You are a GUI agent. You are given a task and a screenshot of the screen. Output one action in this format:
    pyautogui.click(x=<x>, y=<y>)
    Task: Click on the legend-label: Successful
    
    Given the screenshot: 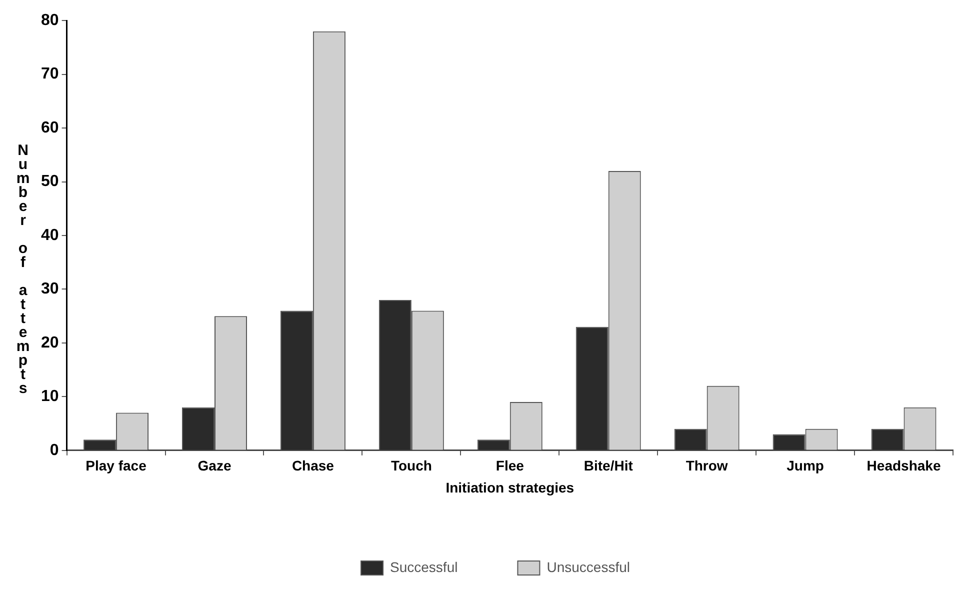 What is the action you would take?
    pyautogui.click(x=424, y=566)
    